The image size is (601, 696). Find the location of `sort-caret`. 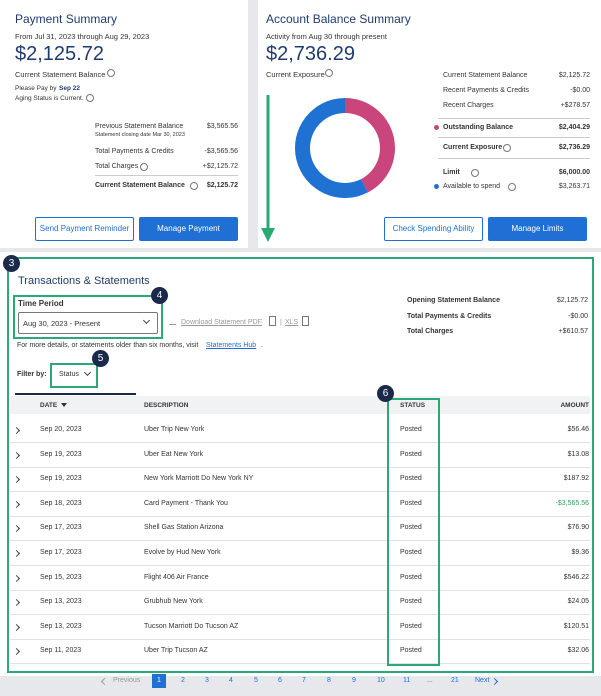

sort-caret is located at coordinates (64, 405).